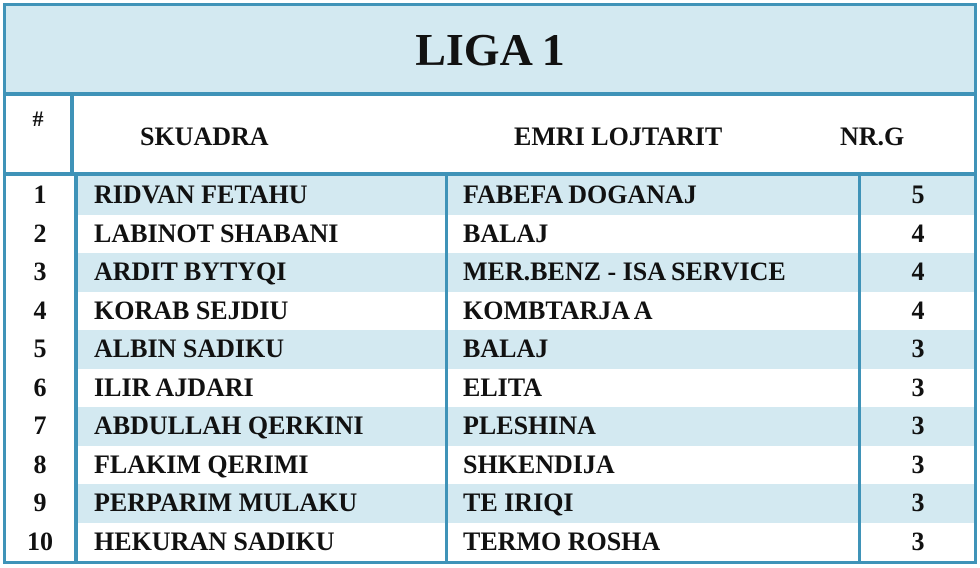 This screenshot has height=568, width=980. What do you see at coordinates (214, 541) in the screenshot?
I see `team-cell: HEKURAN SADIKU` at bounding box center [214, 541].